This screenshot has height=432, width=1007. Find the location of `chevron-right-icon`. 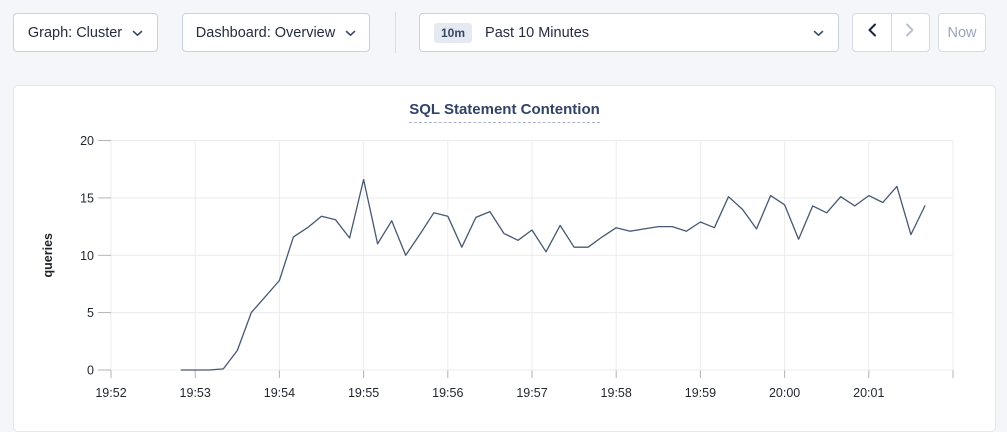

chevron-right-icon is located at coordinates (910, 32).